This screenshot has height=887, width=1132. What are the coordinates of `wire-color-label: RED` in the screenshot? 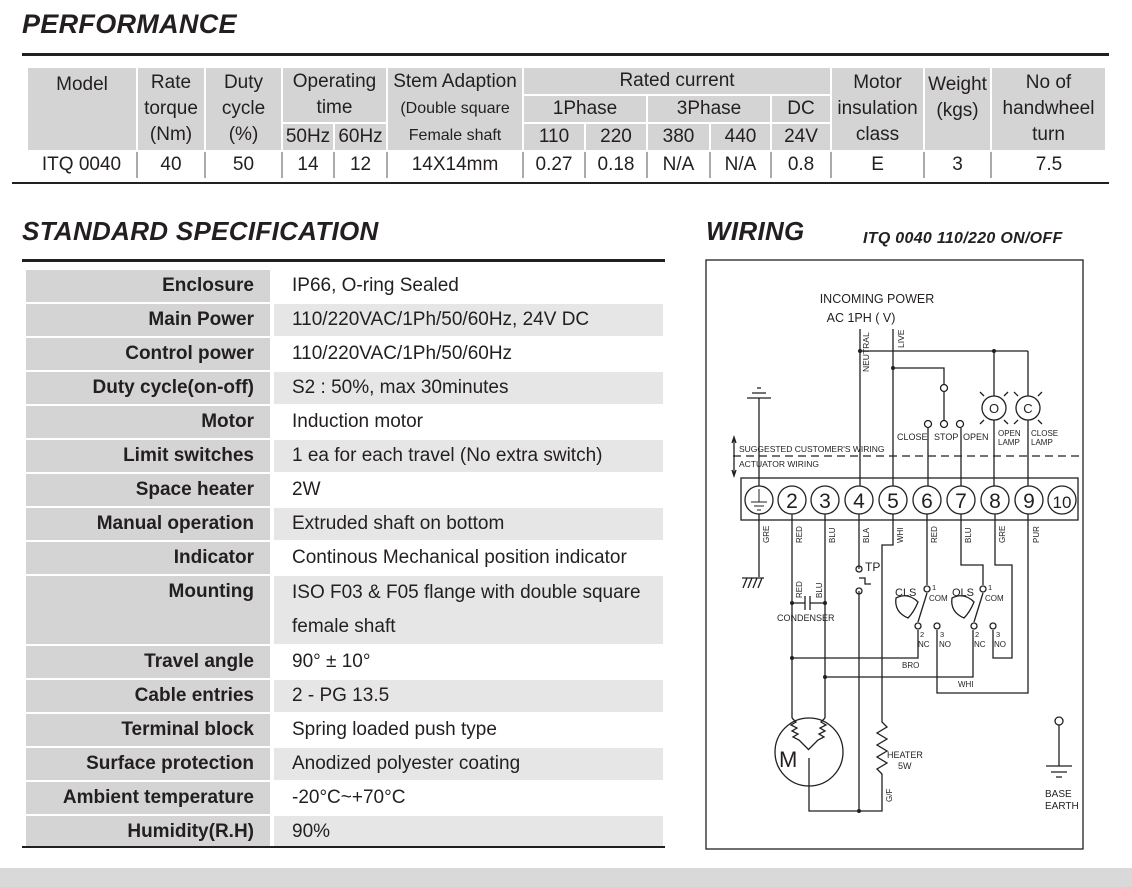 It's located at (799, 534).